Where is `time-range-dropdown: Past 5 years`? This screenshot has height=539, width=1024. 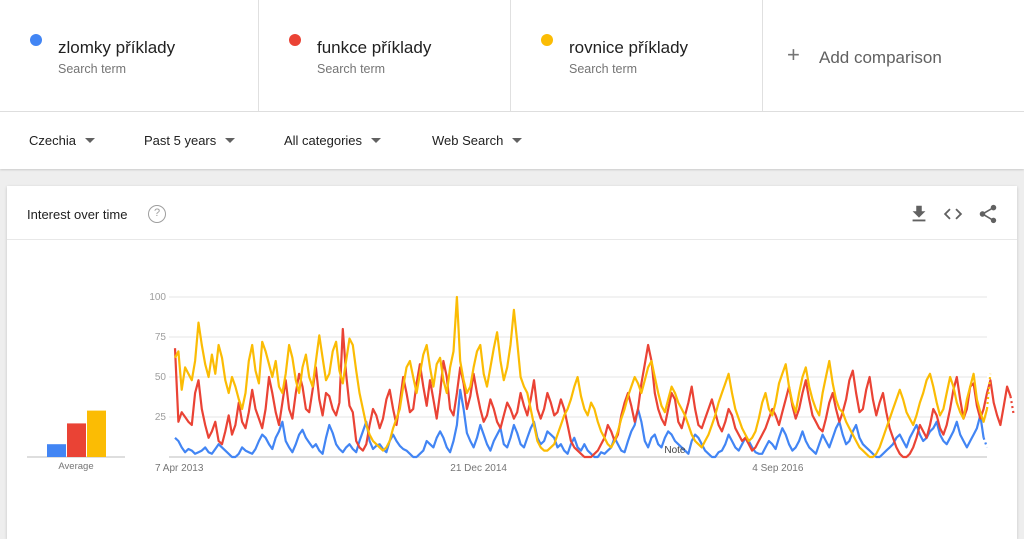
time-range-dropdown: Past 5 years is located at coordinates (190, 140).